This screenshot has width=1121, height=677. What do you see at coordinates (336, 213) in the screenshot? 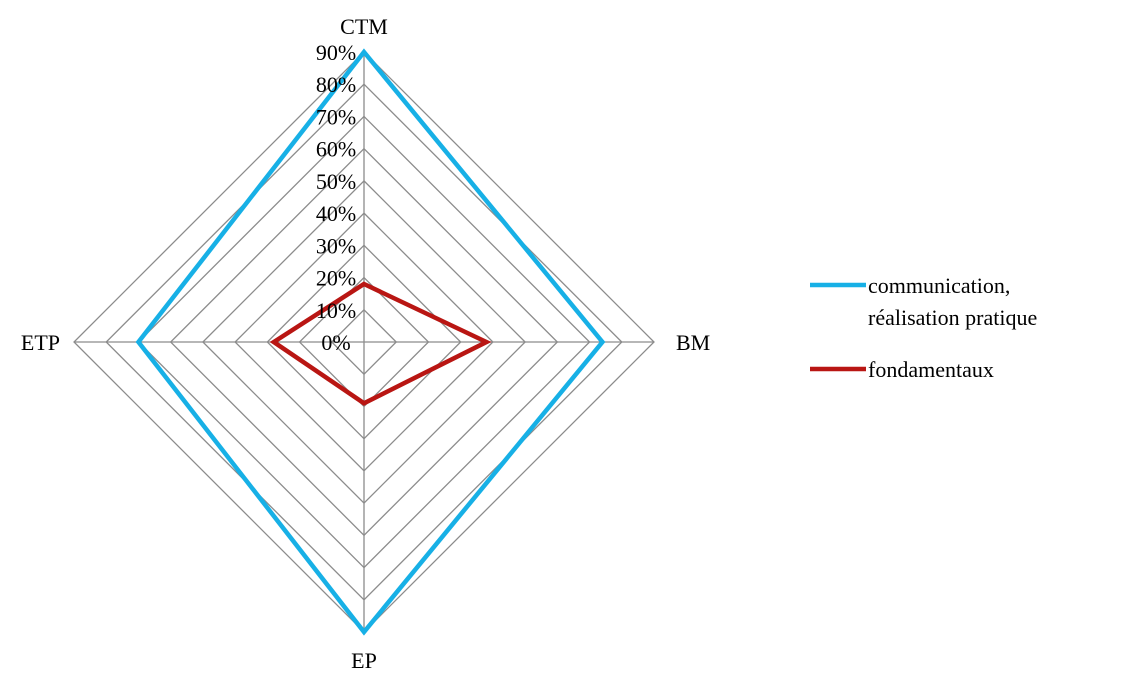
I see `radial-tick-label: 40%` at bounding box center [336, 213].